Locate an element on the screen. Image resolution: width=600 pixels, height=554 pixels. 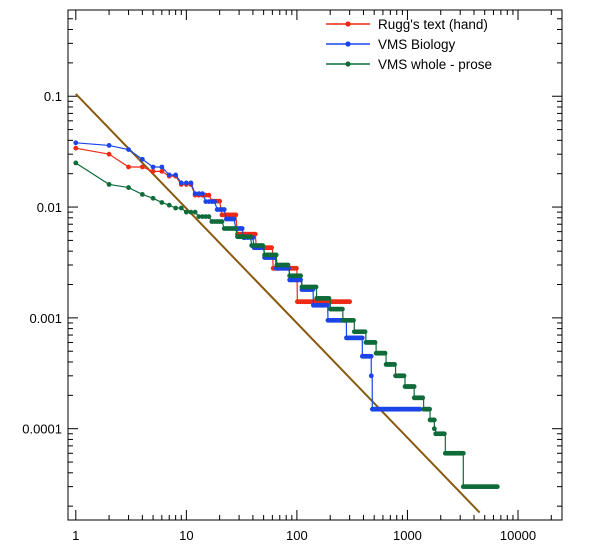
y-tick-label: 0.0001 is located at coordinates (42, 429).